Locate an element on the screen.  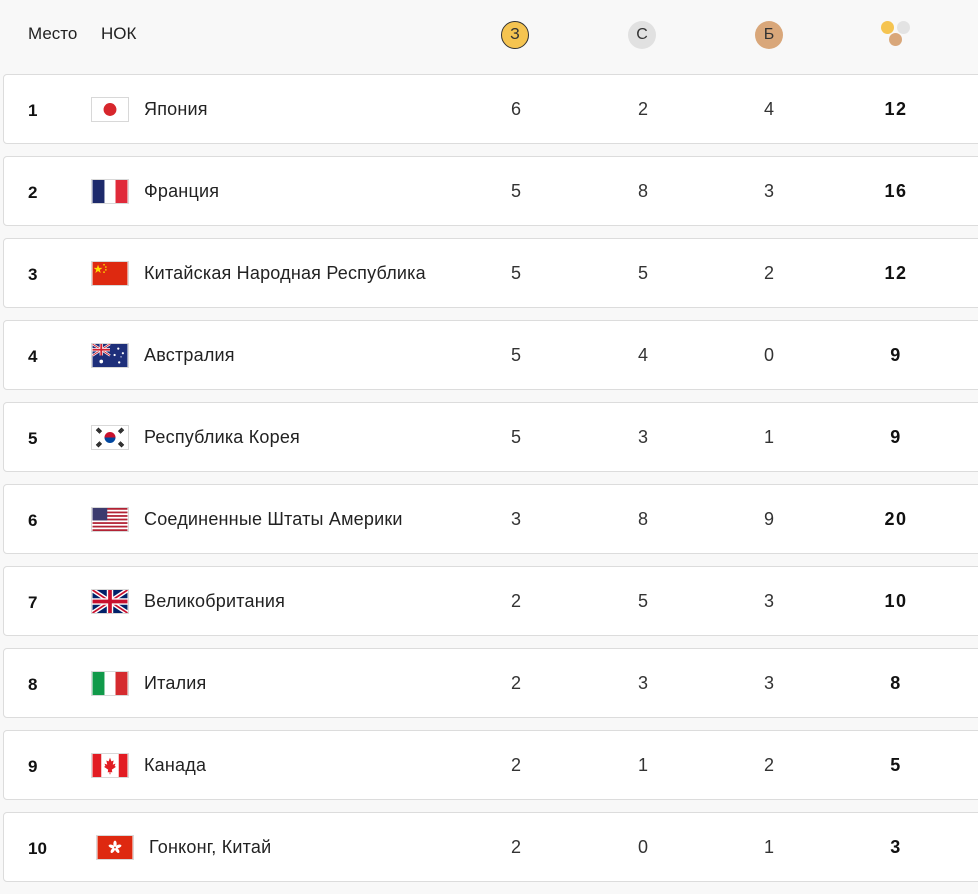
usa-flag-icon is located at coordinates (110, 519).